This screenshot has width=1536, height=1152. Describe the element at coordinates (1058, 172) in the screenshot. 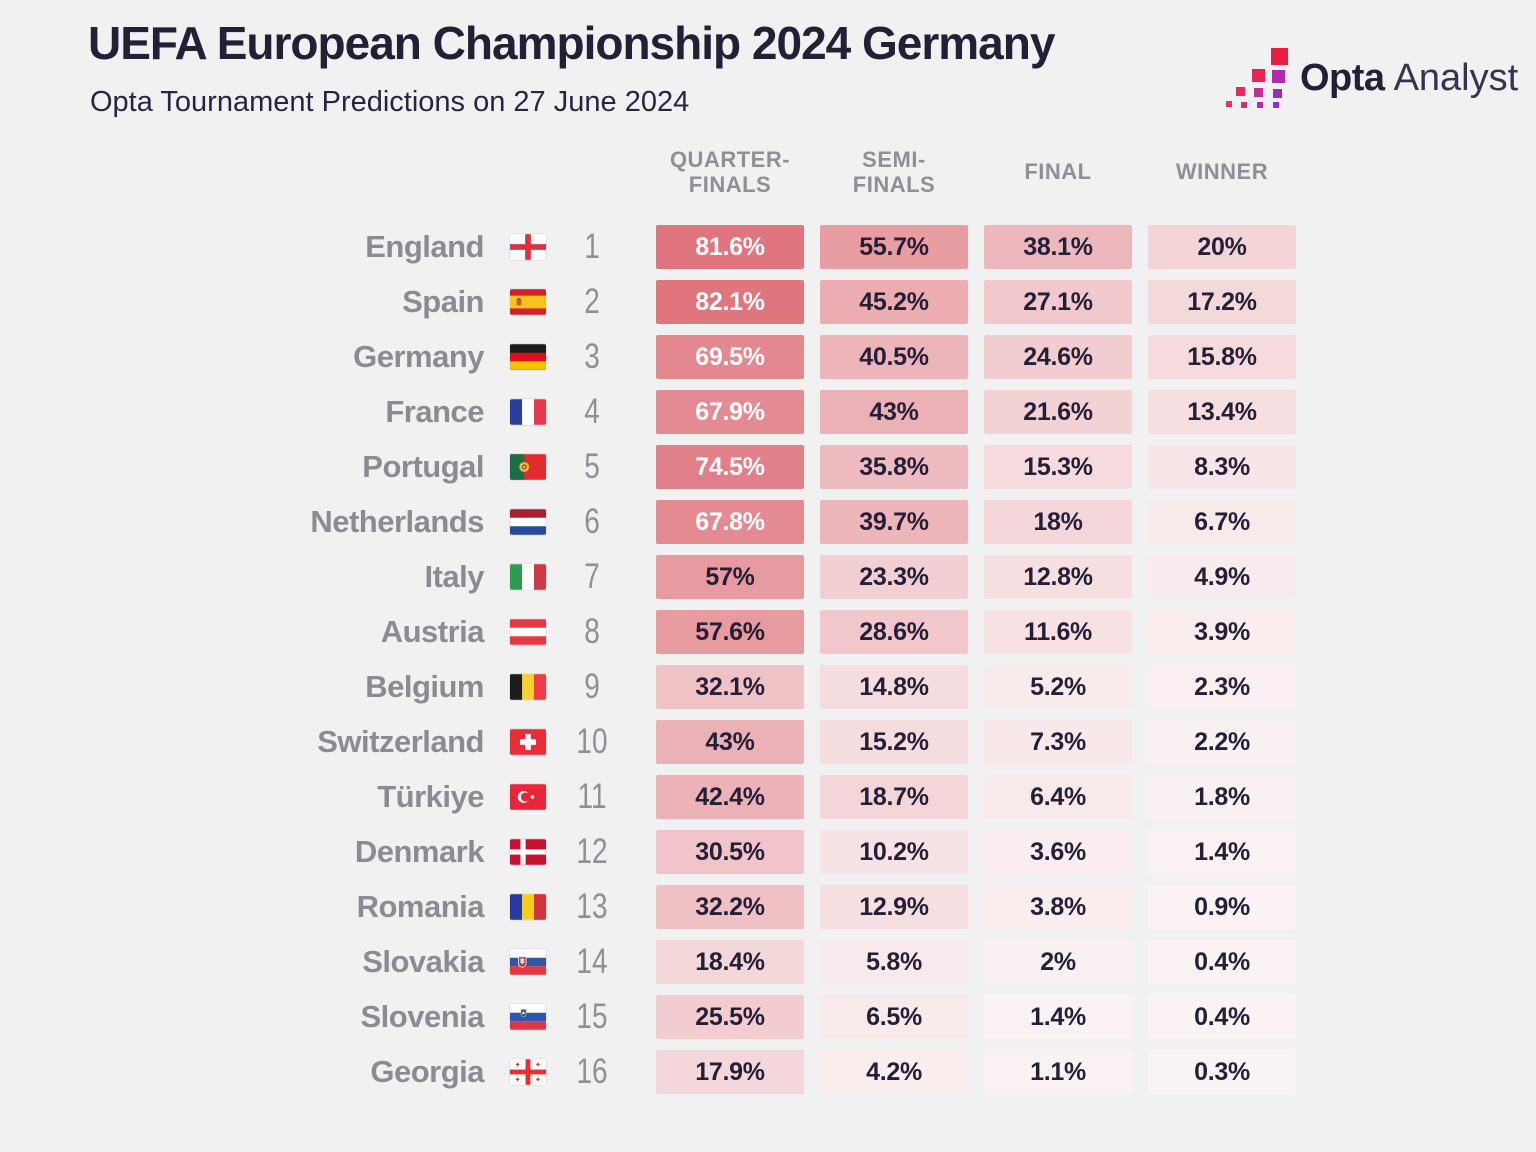

I see `column-header-final: FINAL` at that location.